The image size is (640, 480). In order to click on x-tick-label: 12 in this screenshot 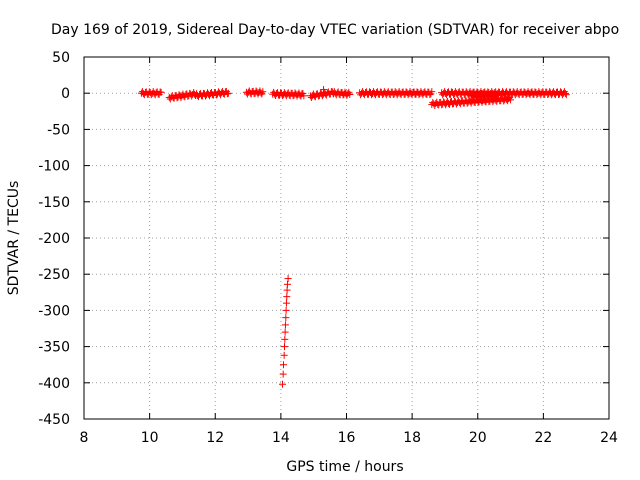, I will do `click(215, 438)`.